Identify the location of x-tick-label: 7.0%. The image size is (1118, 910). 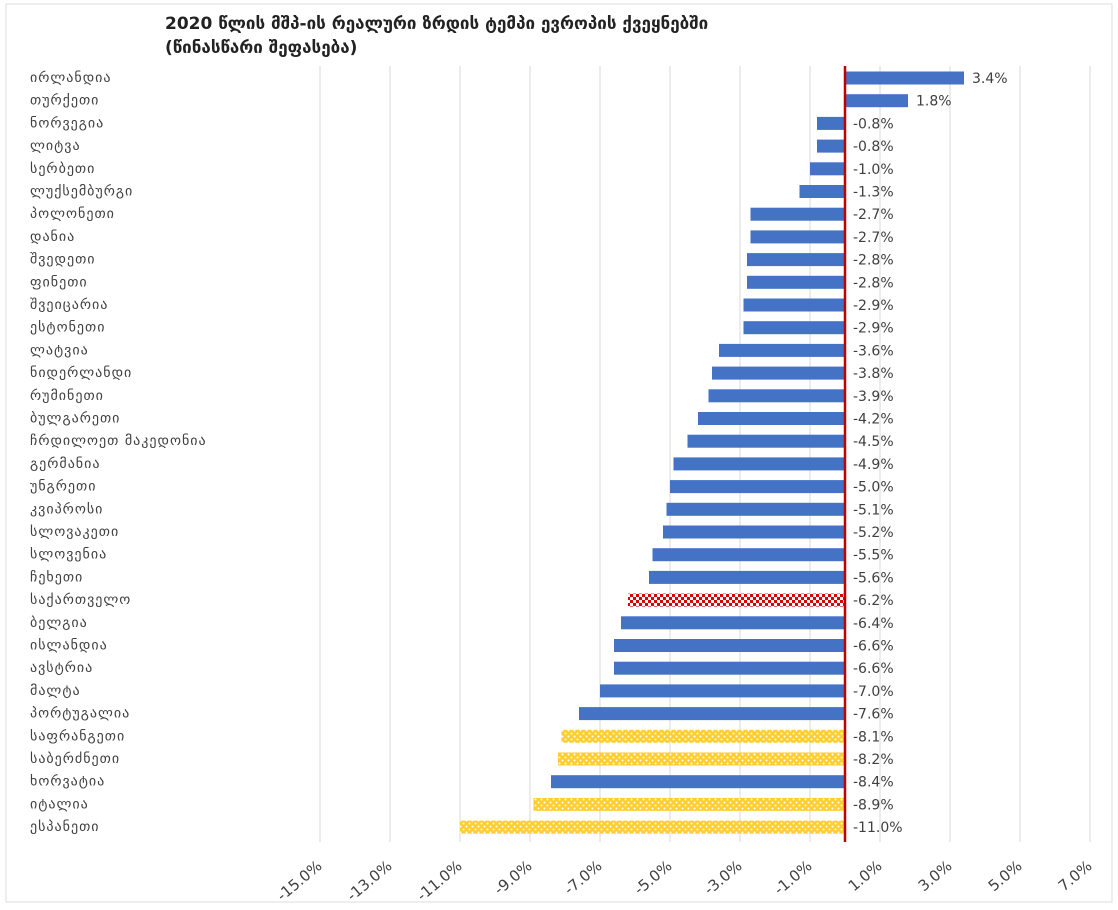
(1075, 876).